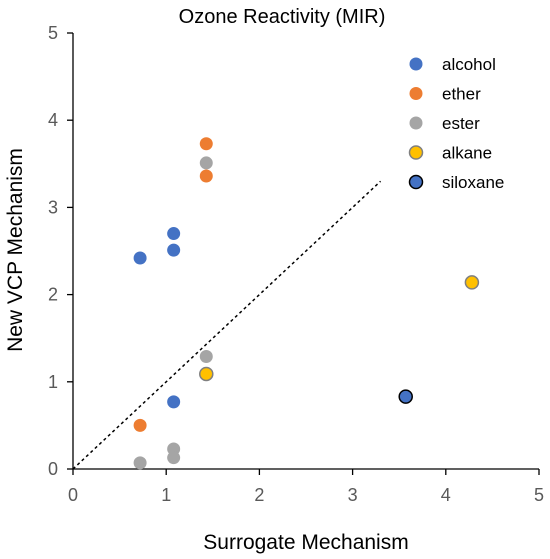 Image resolution: width=550 pixels, height=559 pixels. I want to click on y-tick-label: 1, so click(53, 382).